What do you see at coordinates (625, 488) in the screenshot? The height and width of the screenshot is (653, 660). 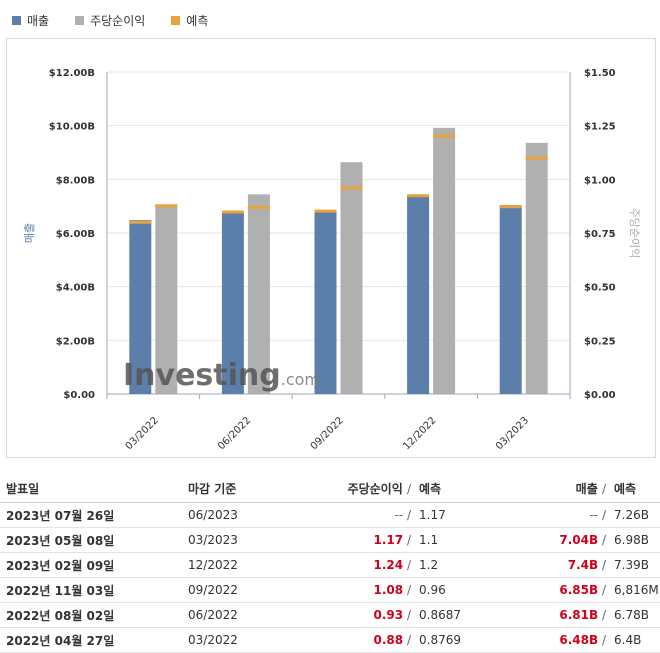 I see `header-revenue-forecast: 예측` at bounding box center [625, 488].